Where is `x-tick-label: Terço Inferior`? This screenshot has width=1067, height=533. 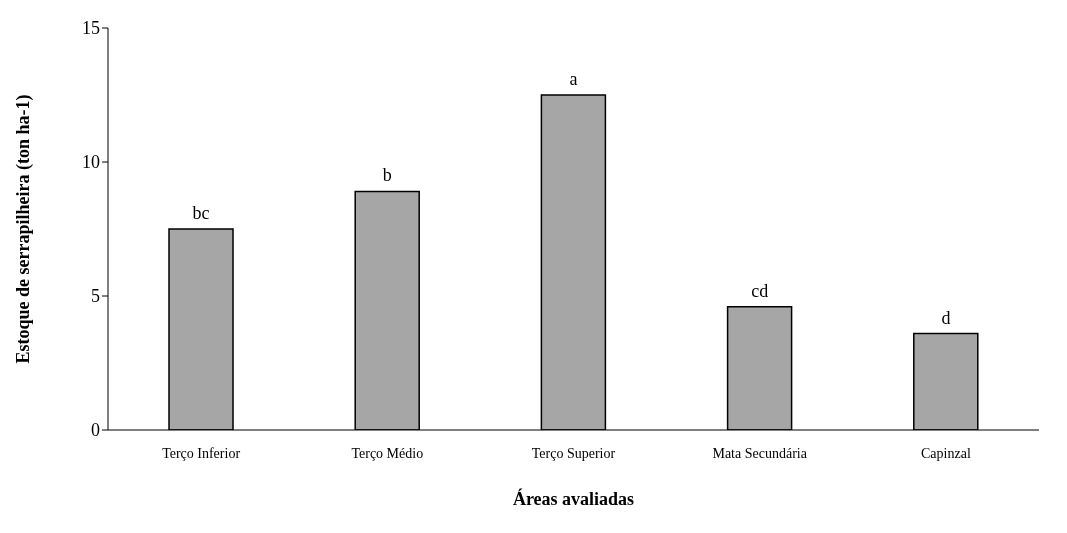
x-tick-label: Terço Inferior is located at coordinates (201, 453).